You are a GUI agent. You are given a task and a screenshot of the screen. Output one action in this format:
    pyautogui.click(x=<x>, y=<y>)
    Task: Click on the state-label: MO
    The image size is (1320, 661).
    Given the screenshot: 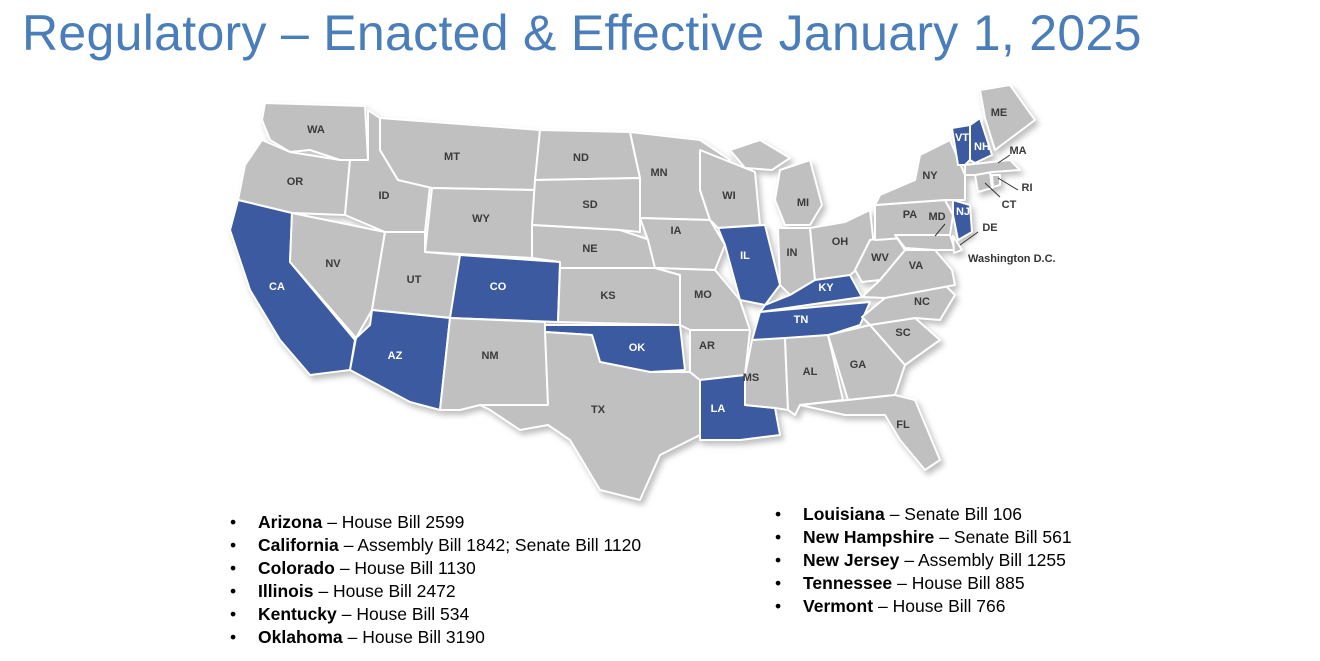 What is the action you would take?
    pyautogui.click(x=703, y=295)
    